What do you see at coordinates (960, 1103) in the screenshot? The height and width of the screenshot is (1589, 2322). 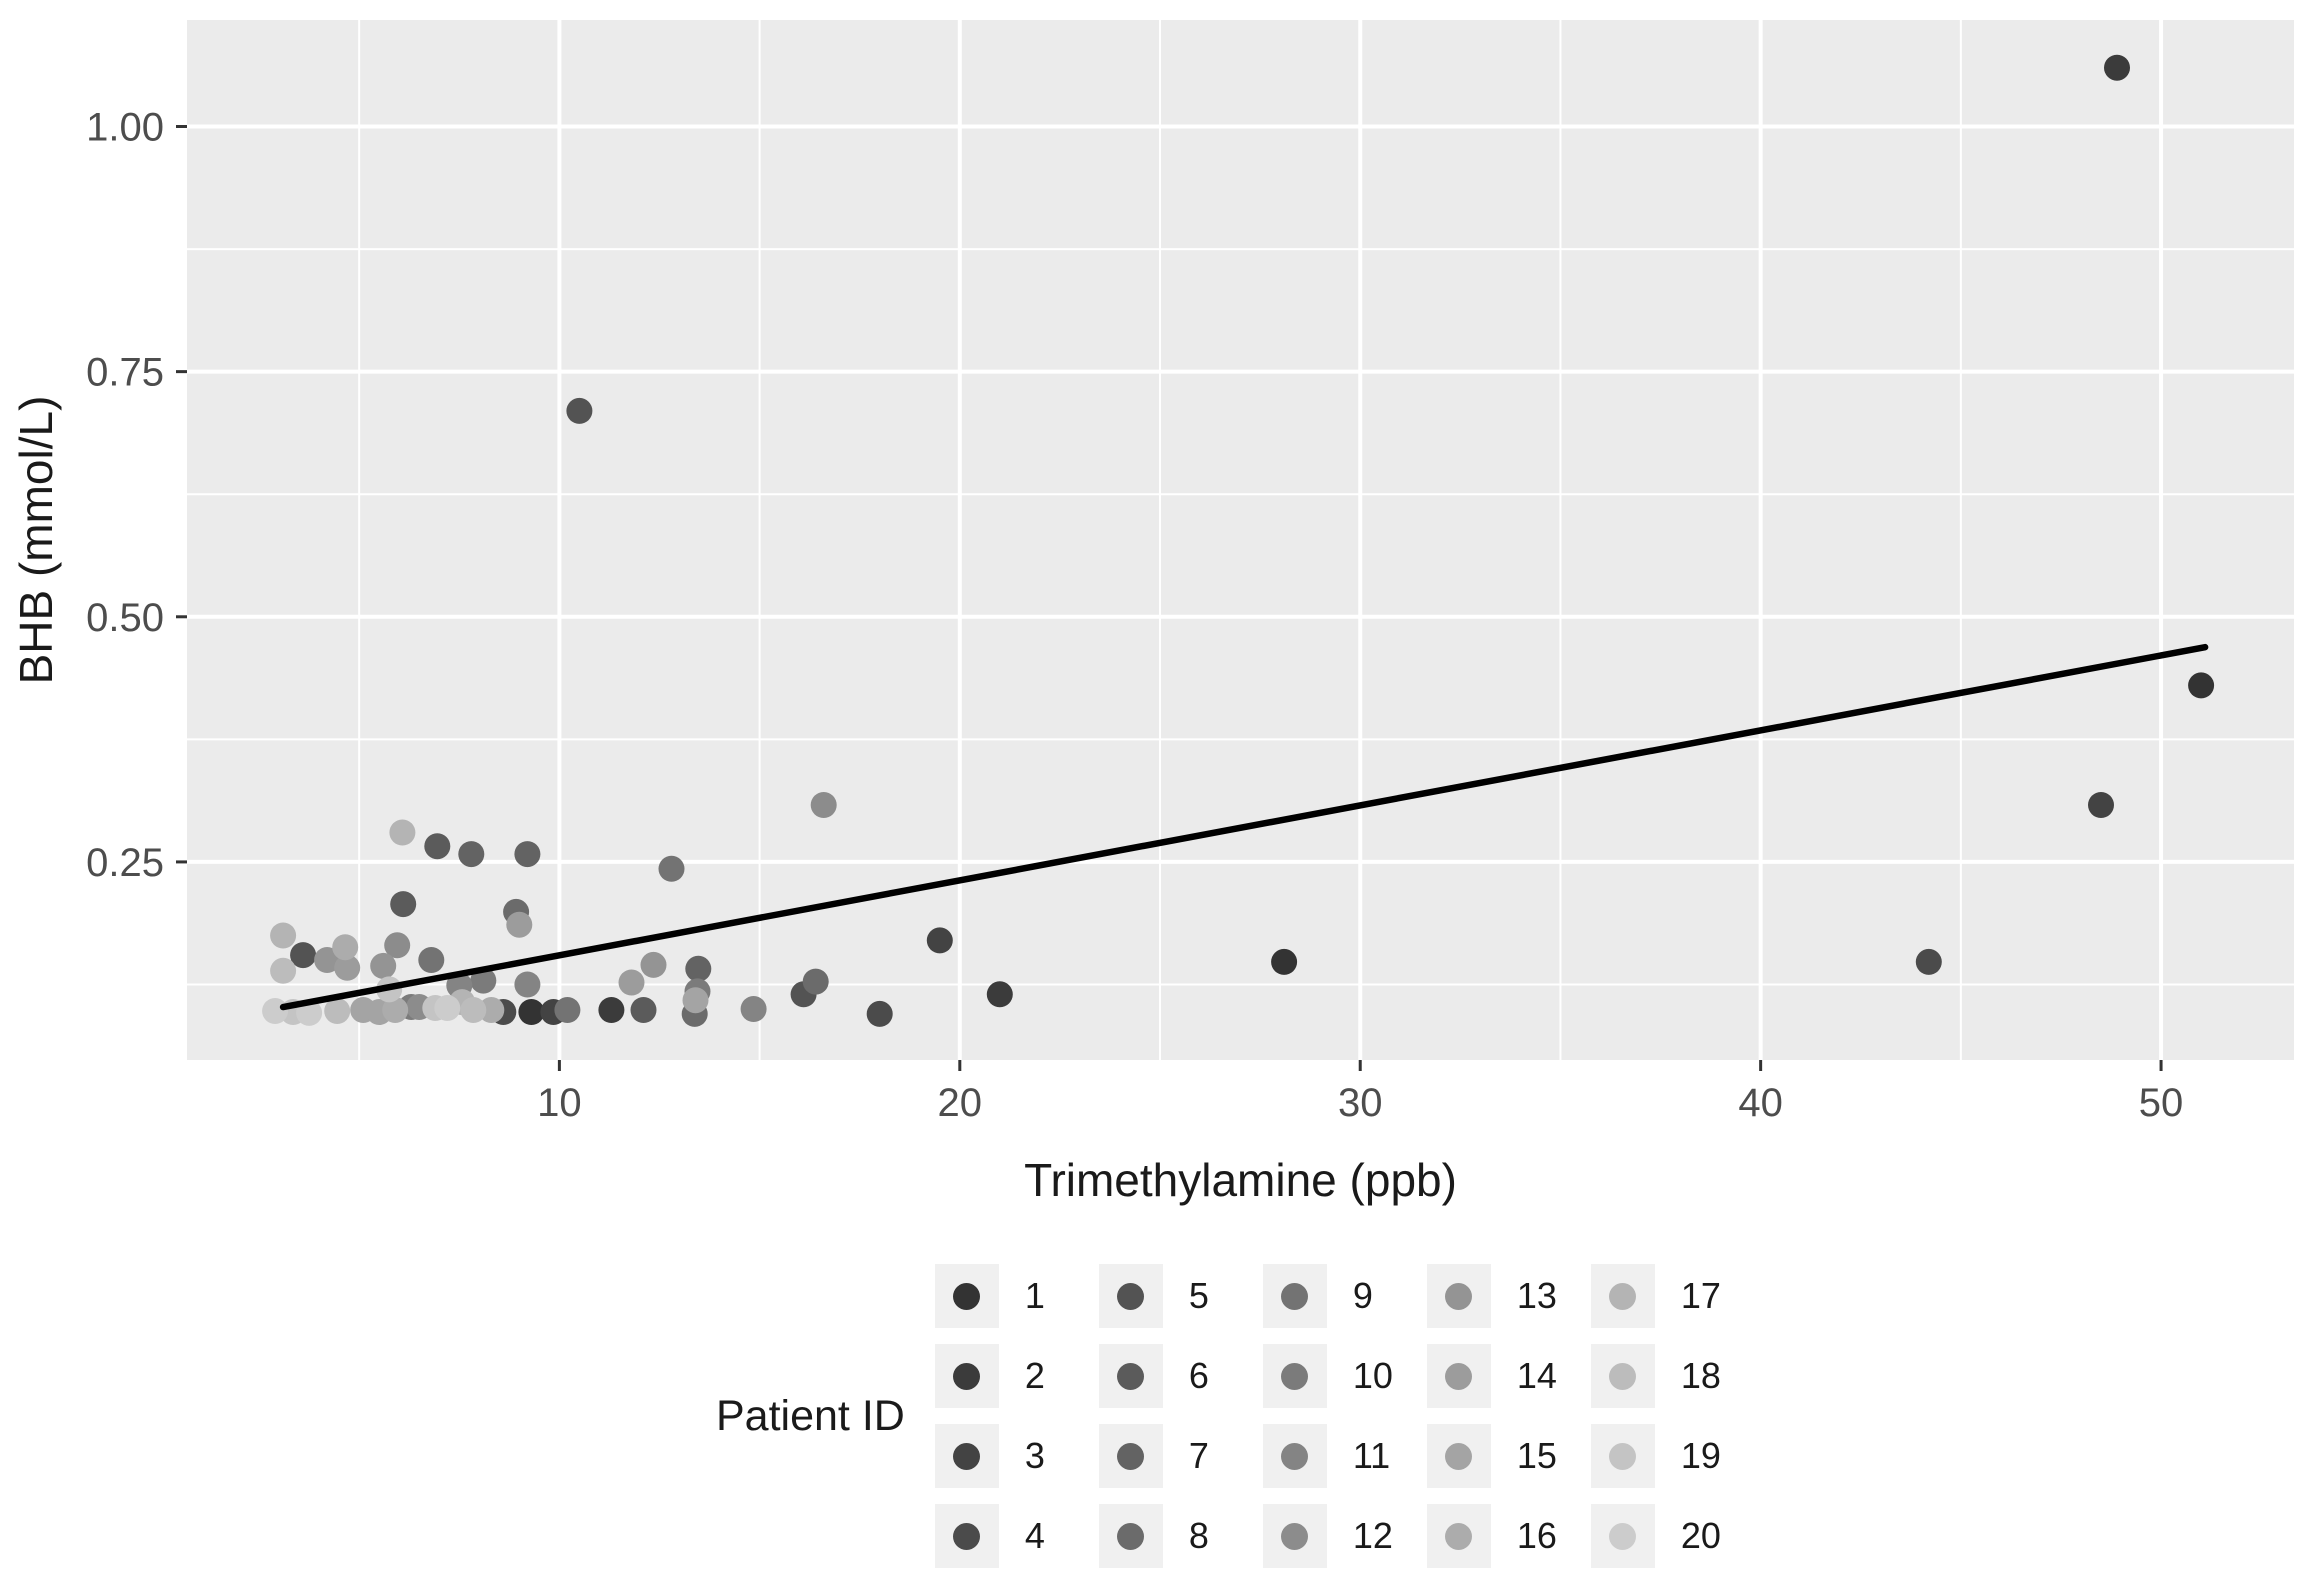 I see `x-tick-label: 20` at bounding box center [960, 1103].